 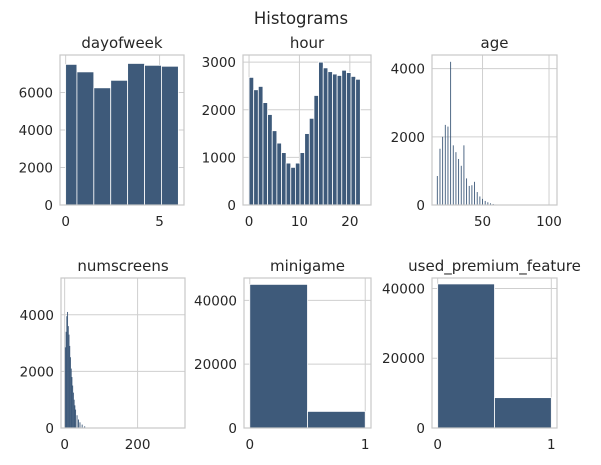 I want to click on subplot-age: 0 2000 4000 50 100 age, so click(x=476, y=132).